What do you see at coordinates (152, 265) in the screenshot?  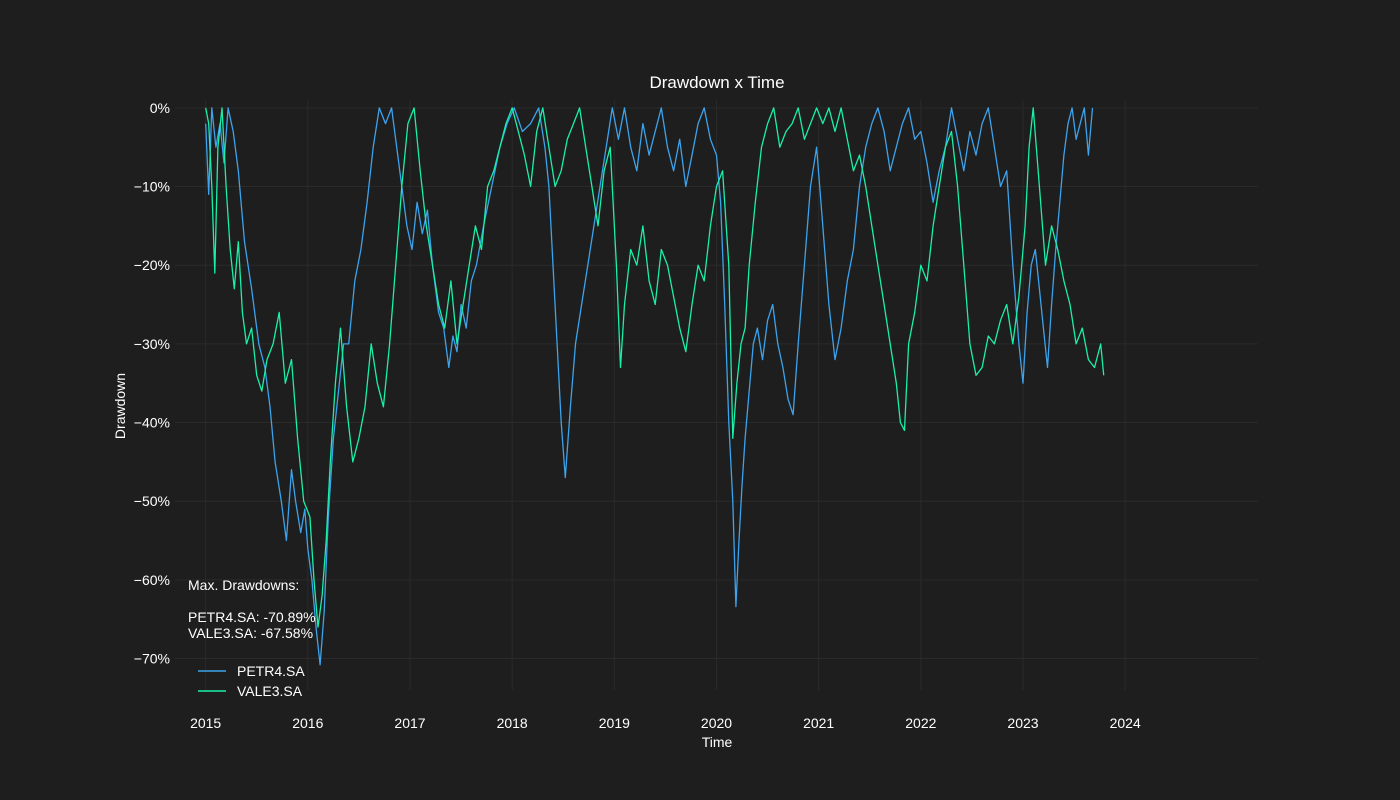 I see `y-tick-label: −20%` at bounding box center [152, 265].